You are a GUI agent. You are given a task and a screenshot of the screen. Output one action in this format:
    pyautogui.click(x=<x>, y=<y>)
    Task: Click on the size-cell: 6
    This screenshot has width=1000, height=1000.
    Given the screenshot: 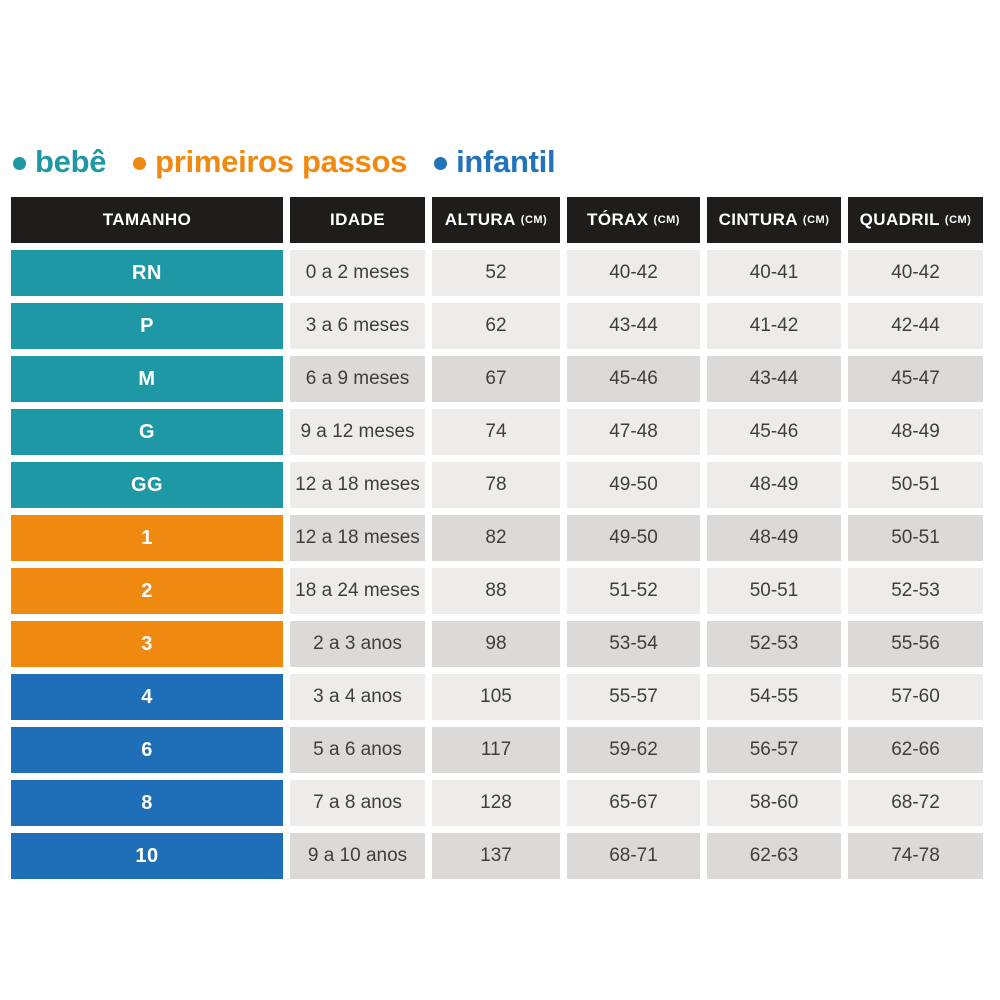 What is the action you would take?
    pyautogui.click(x=147, y=750)
    